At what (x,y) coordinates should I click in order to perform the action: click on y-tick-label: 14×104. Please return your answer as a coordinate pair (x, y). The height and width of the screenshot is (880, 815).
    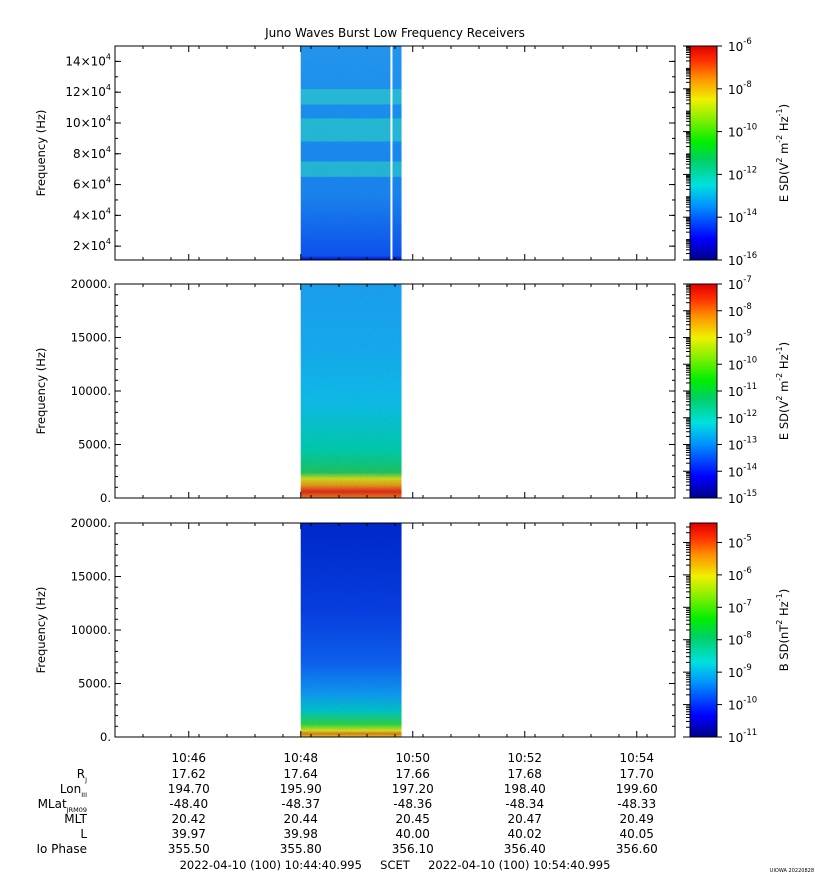
    Looking at the image, I should click on (88, 60).